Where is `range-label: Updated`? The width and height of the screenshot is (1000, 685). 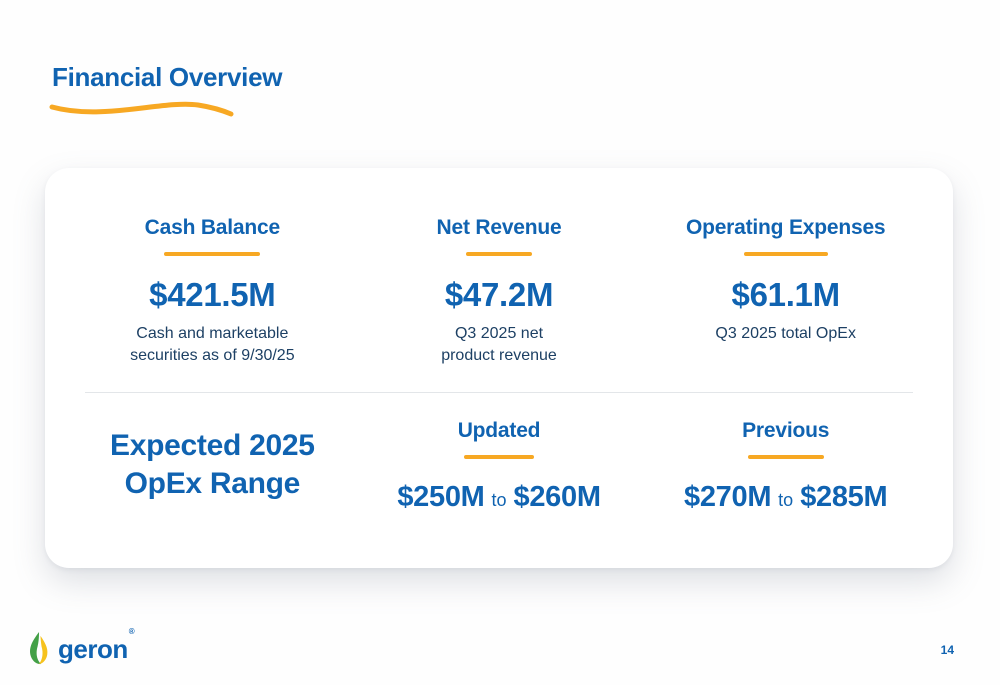
range-label: Updated is located at coordinates (499, 431).